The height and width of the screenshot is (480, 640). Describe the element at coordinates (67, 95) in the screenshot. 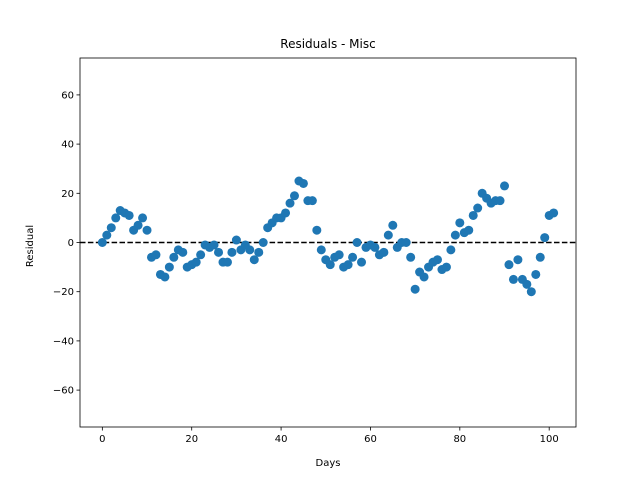

I see `y-tick-label: 60` at that location.